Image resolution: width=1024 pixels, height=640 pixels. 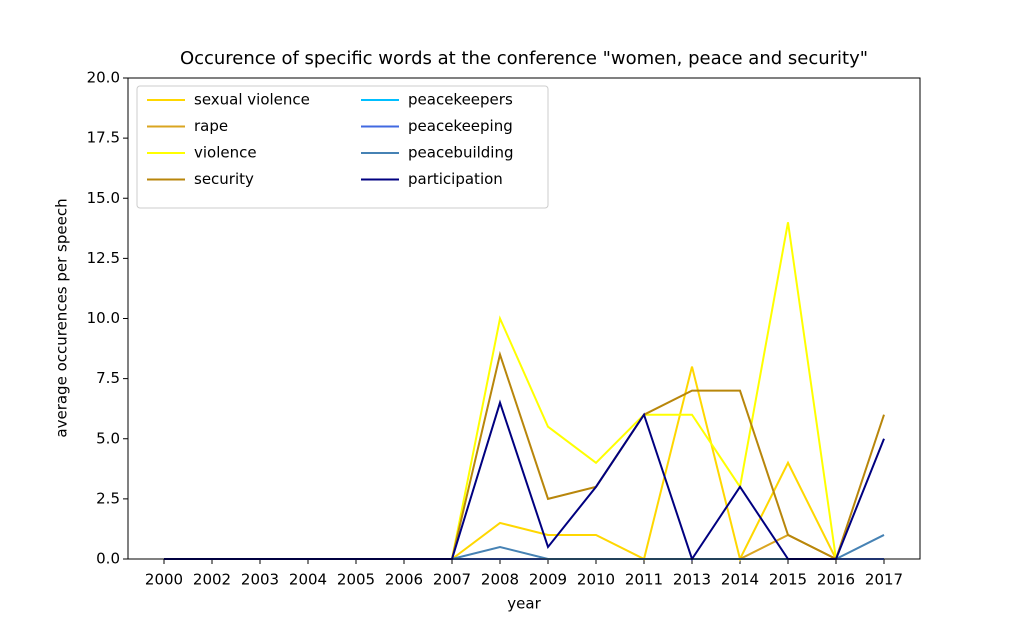 What do you see at coordinates (884, 580) in the screenshot?
I see `x-tick-label: 2017` at bounding box center [884, 580].